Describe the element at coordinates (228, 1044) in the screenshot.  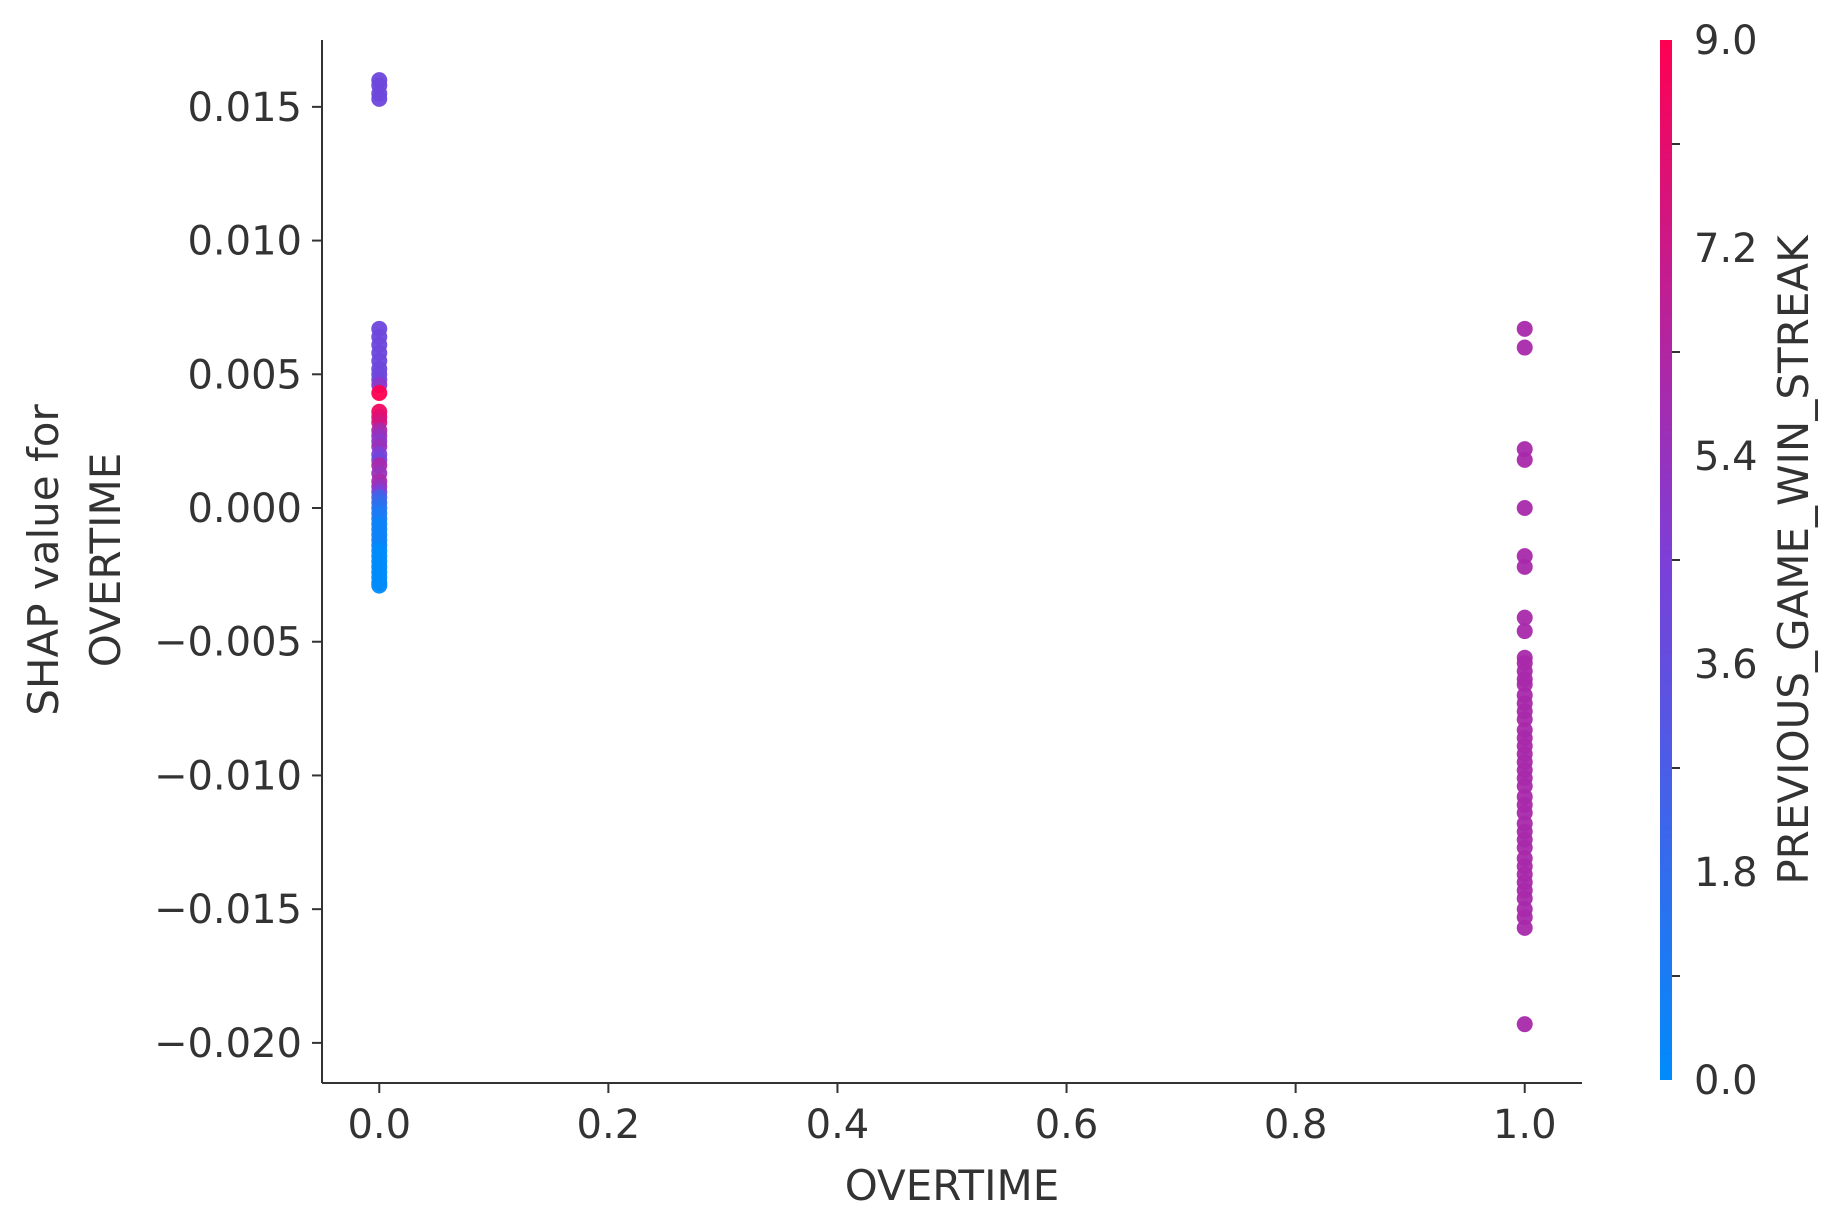
I see `y-tick-label: −0.020` at that location.